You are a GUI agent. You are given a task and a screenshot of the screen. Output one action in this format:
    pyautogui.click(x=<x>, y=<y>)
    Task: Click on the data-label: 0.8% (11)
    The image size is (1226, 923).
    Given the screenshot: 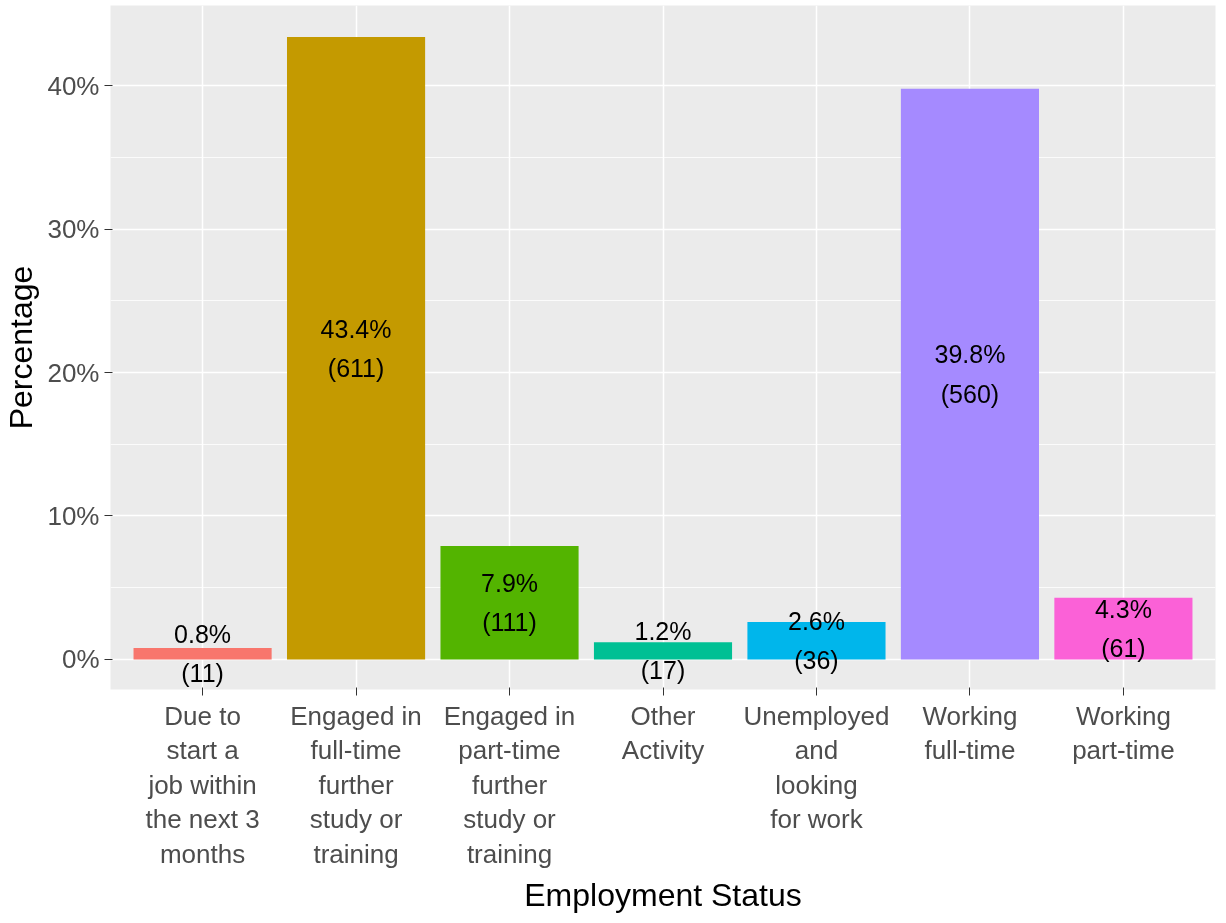 What is the action you would take?
    pyautogui.click(x=203, y=654)
    